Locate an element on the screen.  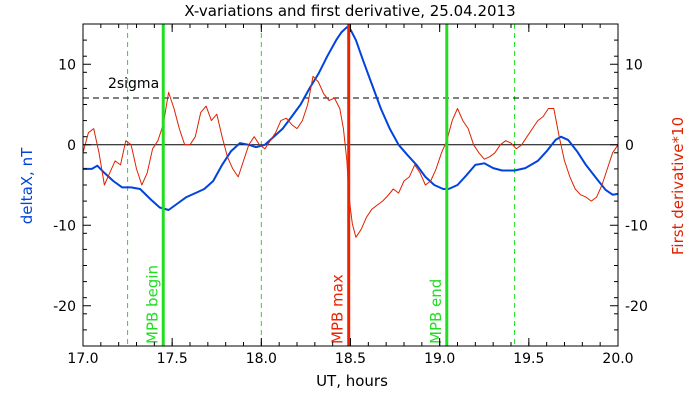
x-tick-label: 18.5 is located at coordinates (350, 359).